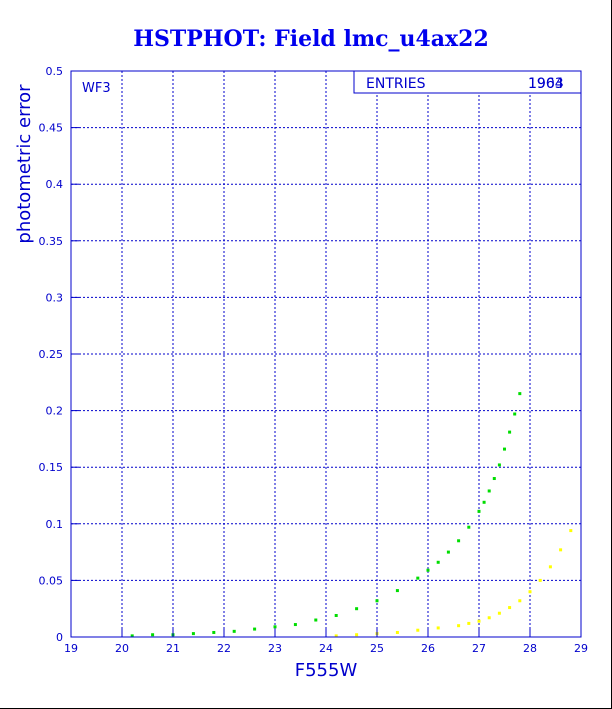 The image size is (612, 709). Describe the element at coordinates (55, 297) in the screenshot. I see `y-tick-label: 0.3` at that location.